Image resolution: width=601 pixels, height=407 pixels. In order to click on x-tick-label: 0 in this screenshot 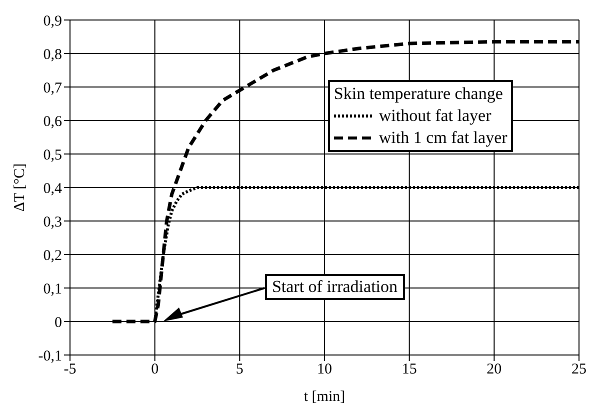, I will do `click(155, 370)`.